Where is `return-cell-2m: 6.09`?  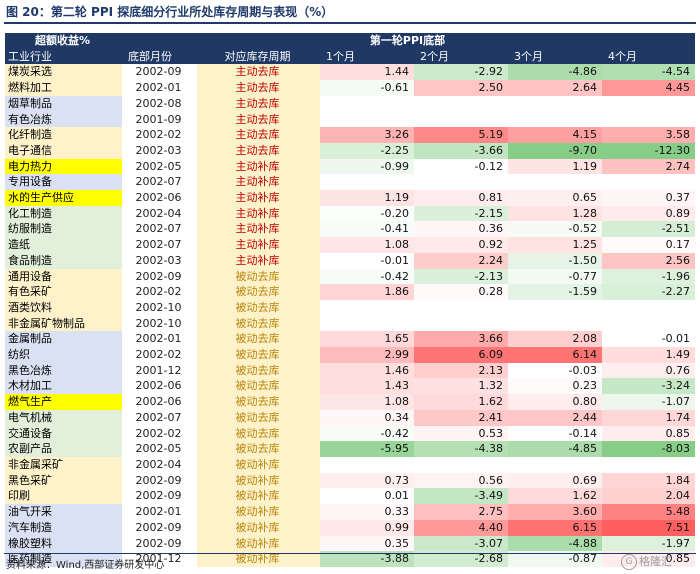
return-cell-2m: 6.09 is located at coordinates (461, 355).